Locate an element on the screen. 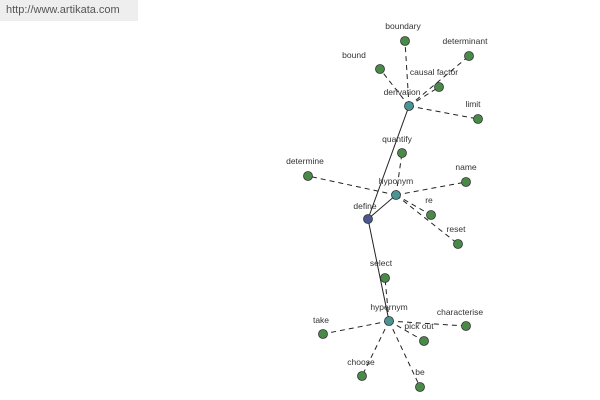  node-label: limit is located at coordinates (473, 104).